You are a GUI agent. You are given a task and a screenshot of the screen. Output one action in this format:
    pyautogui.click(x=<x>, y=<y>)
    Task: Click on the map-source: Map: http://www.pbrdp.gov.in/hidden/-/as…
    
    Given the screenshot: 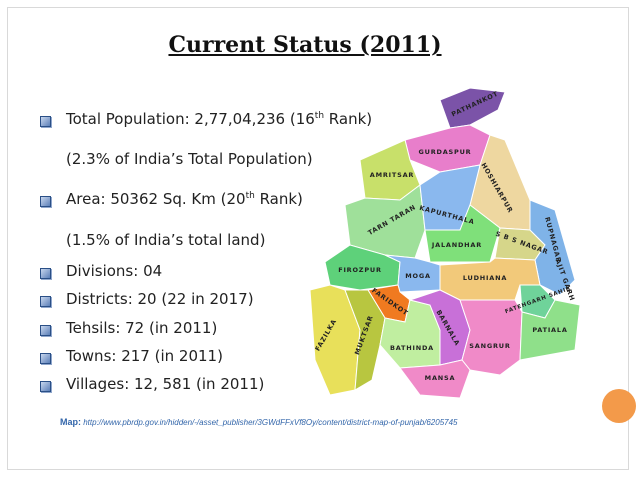 What is the action you would take?
    pyautogui.click(x=259, y=422)
    